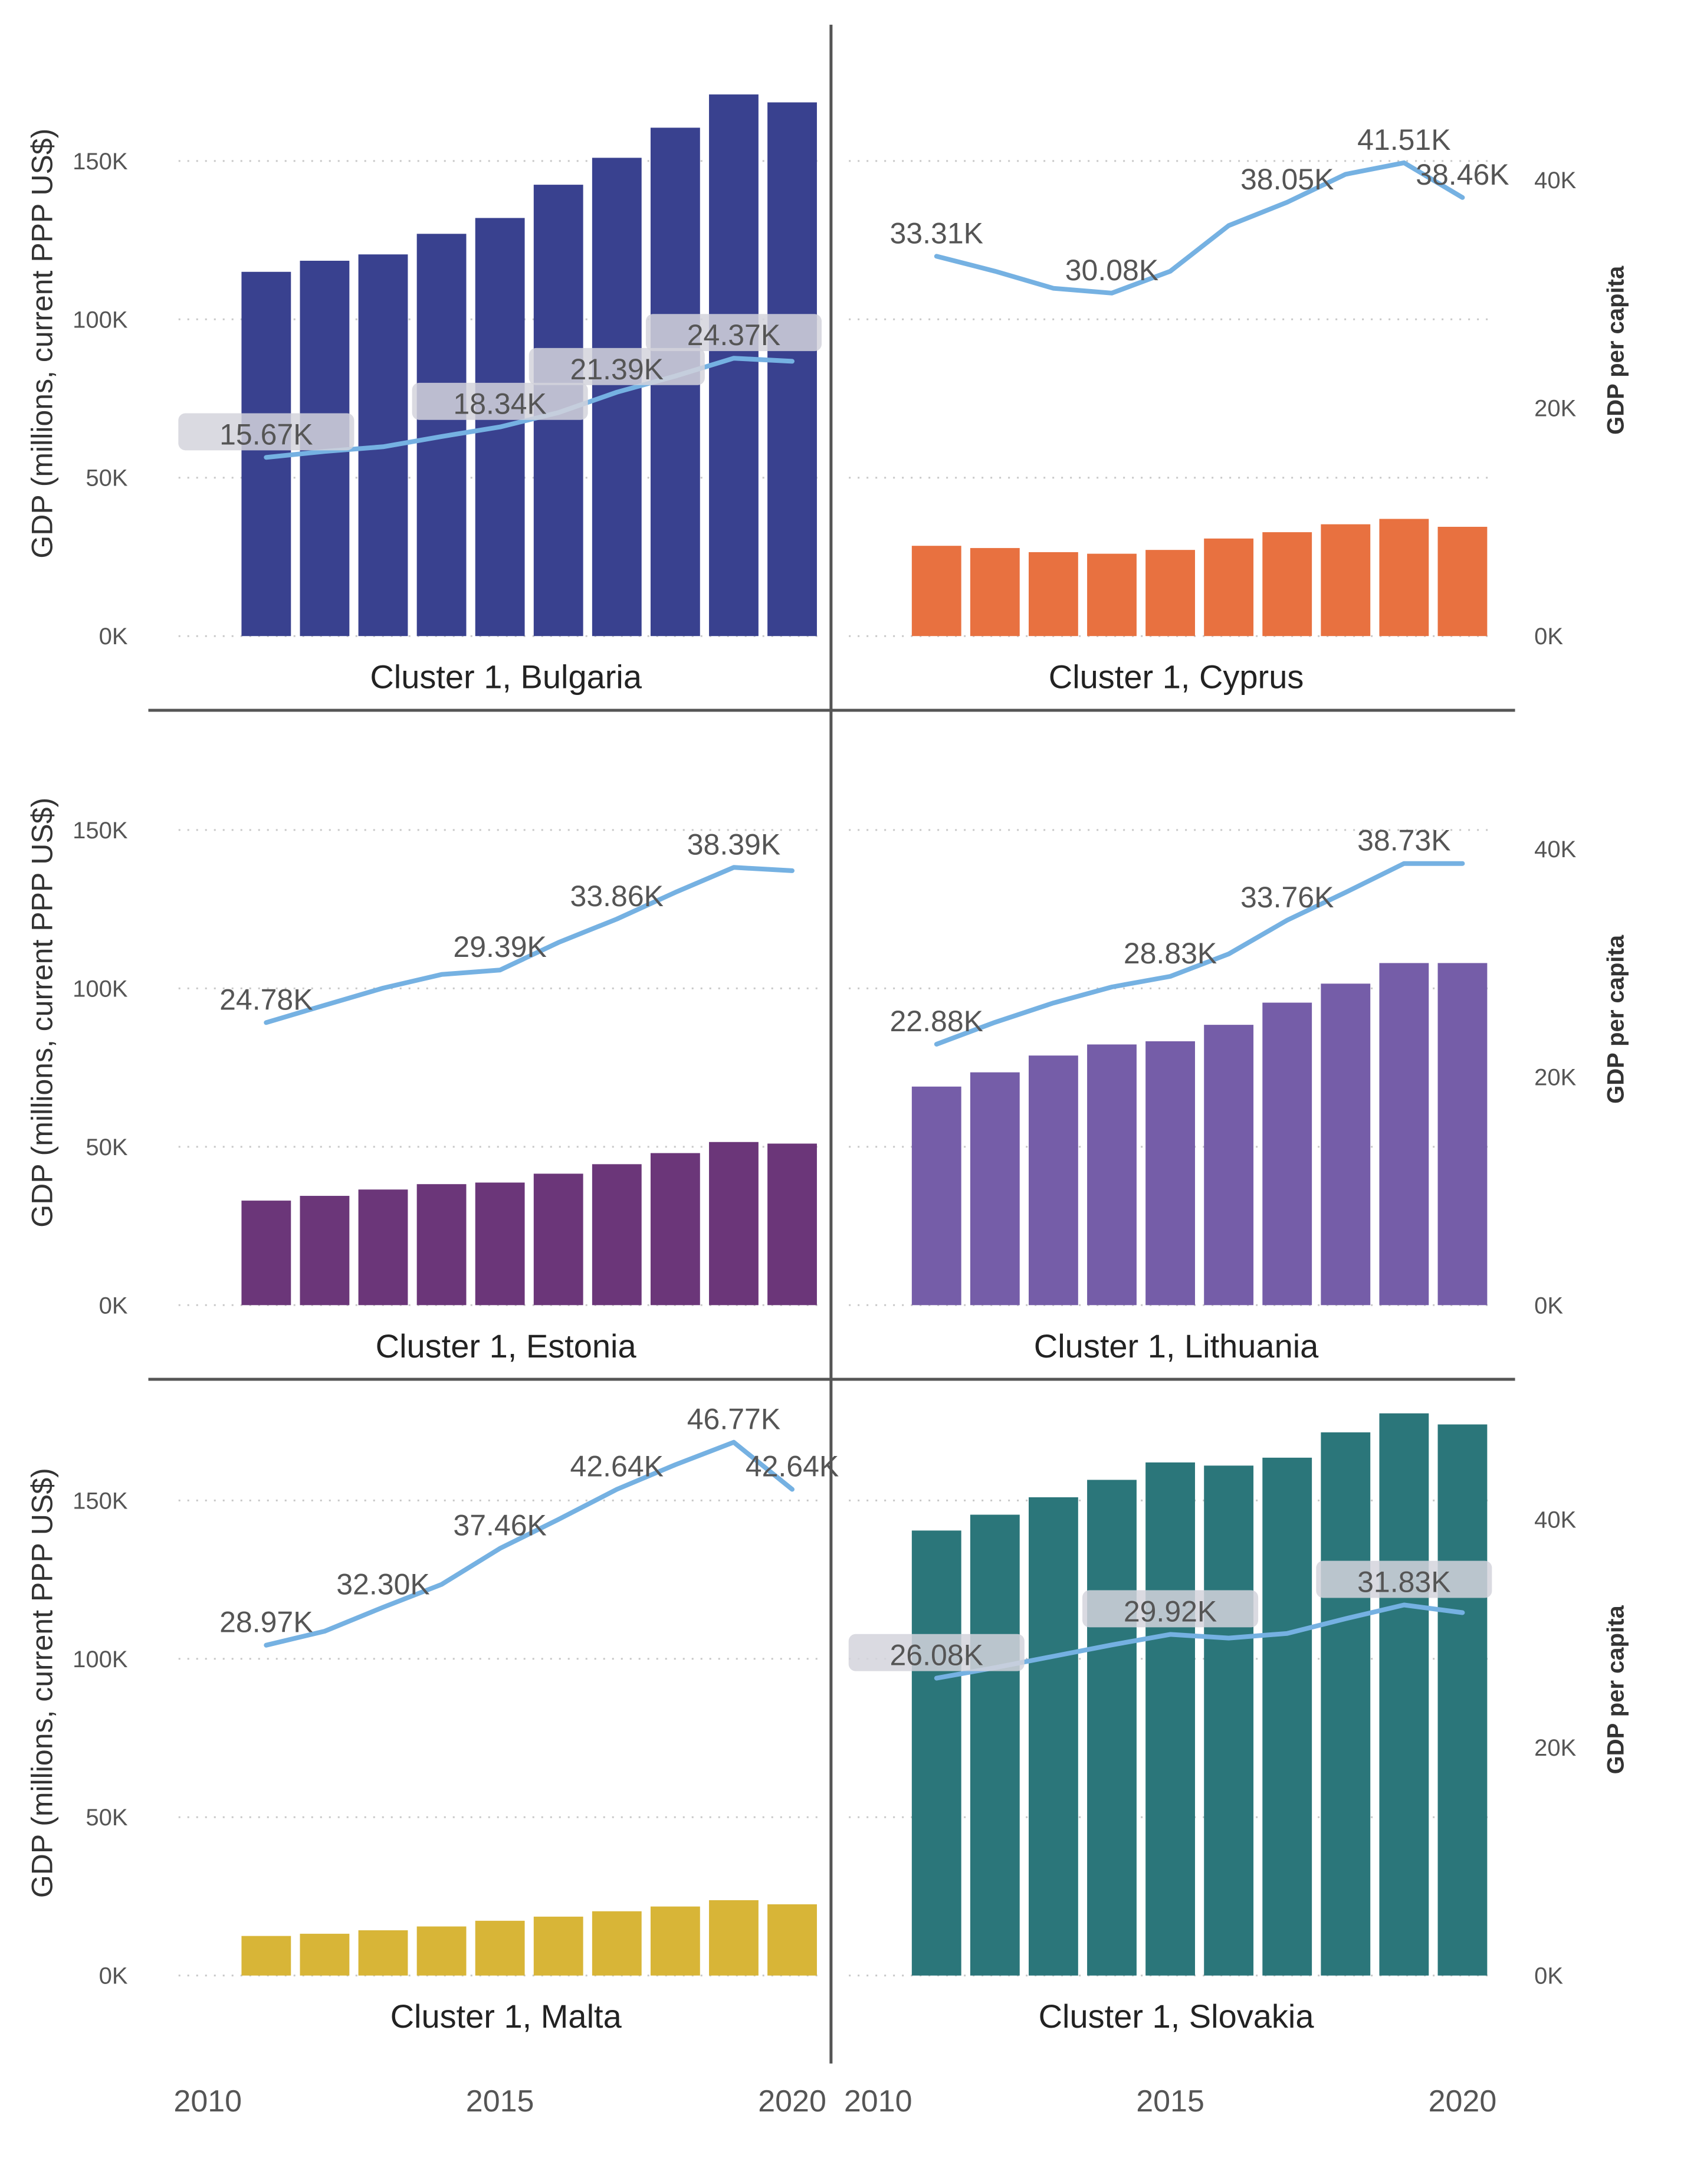 The image size is (1684, 2184). I want to click on panel-title: Cluster 1, Estonia, so click(506, 1346).